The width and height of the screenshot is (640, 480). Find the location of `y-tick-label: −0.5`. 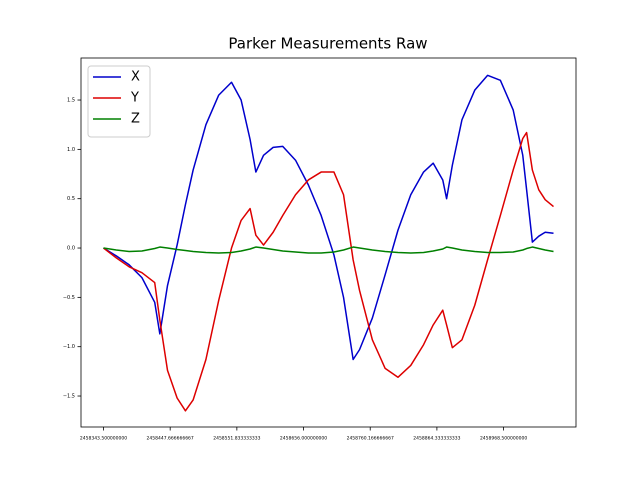

y-tick-label: −0.5 is located at coordinates (69, 298).